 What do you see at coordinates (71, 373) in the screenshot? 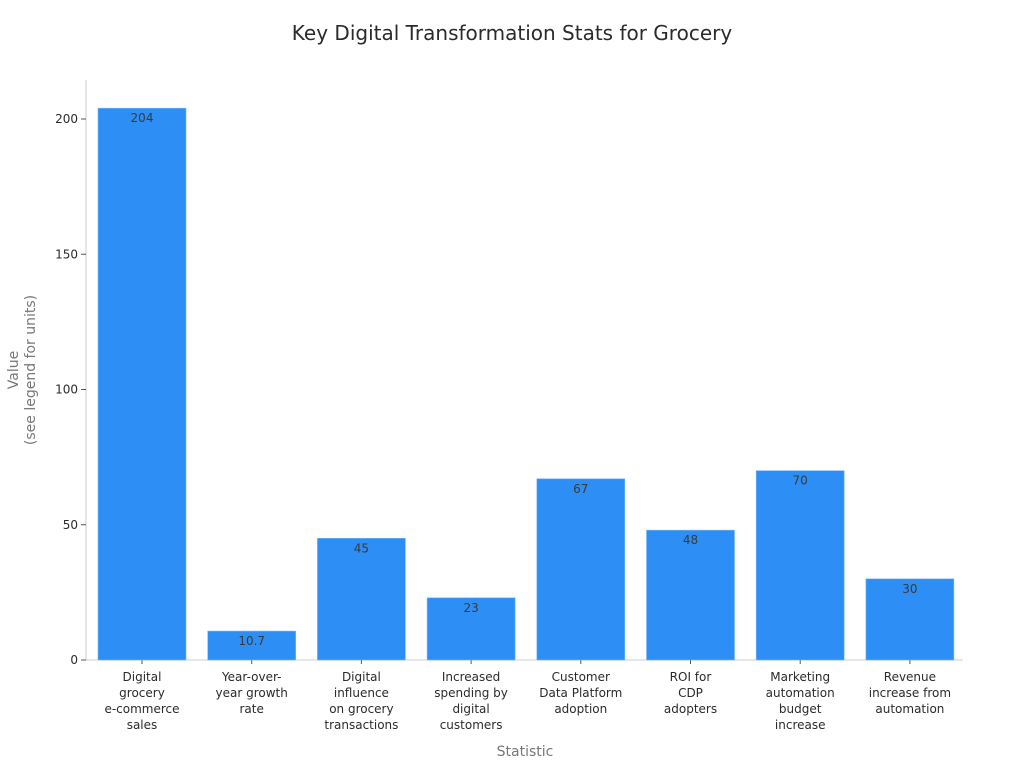
I see `y-axis: 0 50 100 150 200` at bounding box center [71, 373].